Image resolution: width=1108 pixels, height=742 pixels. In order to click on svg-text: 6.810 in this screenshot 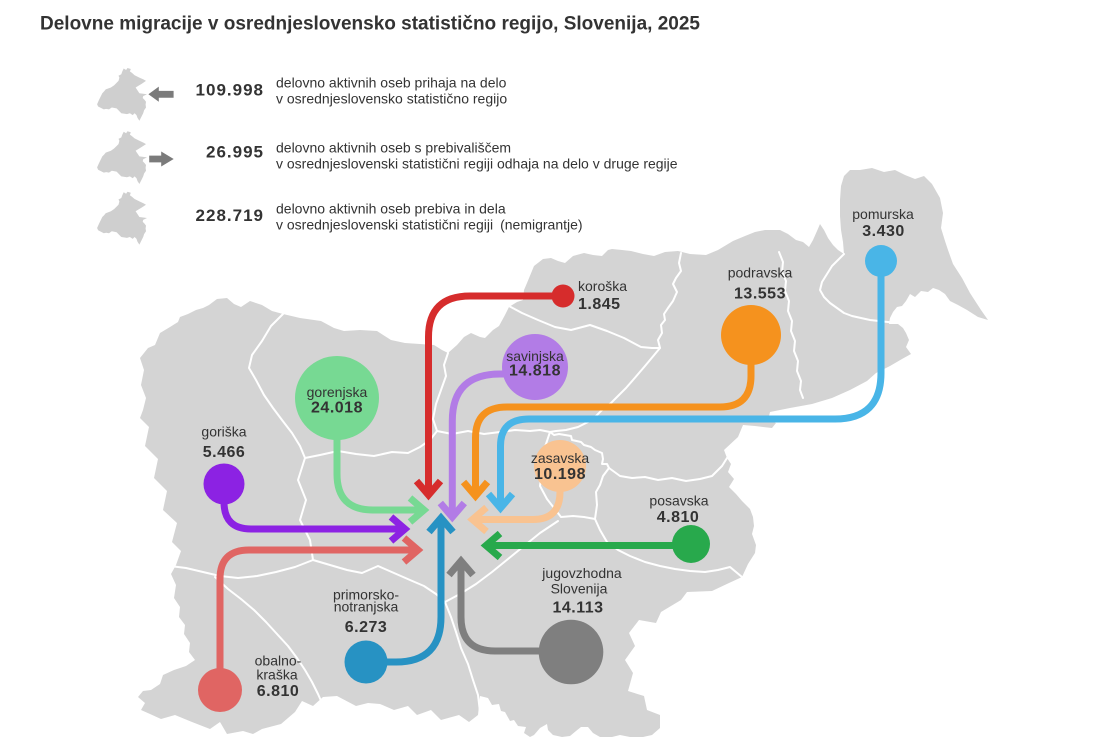, I will do `click(278, 691)`.